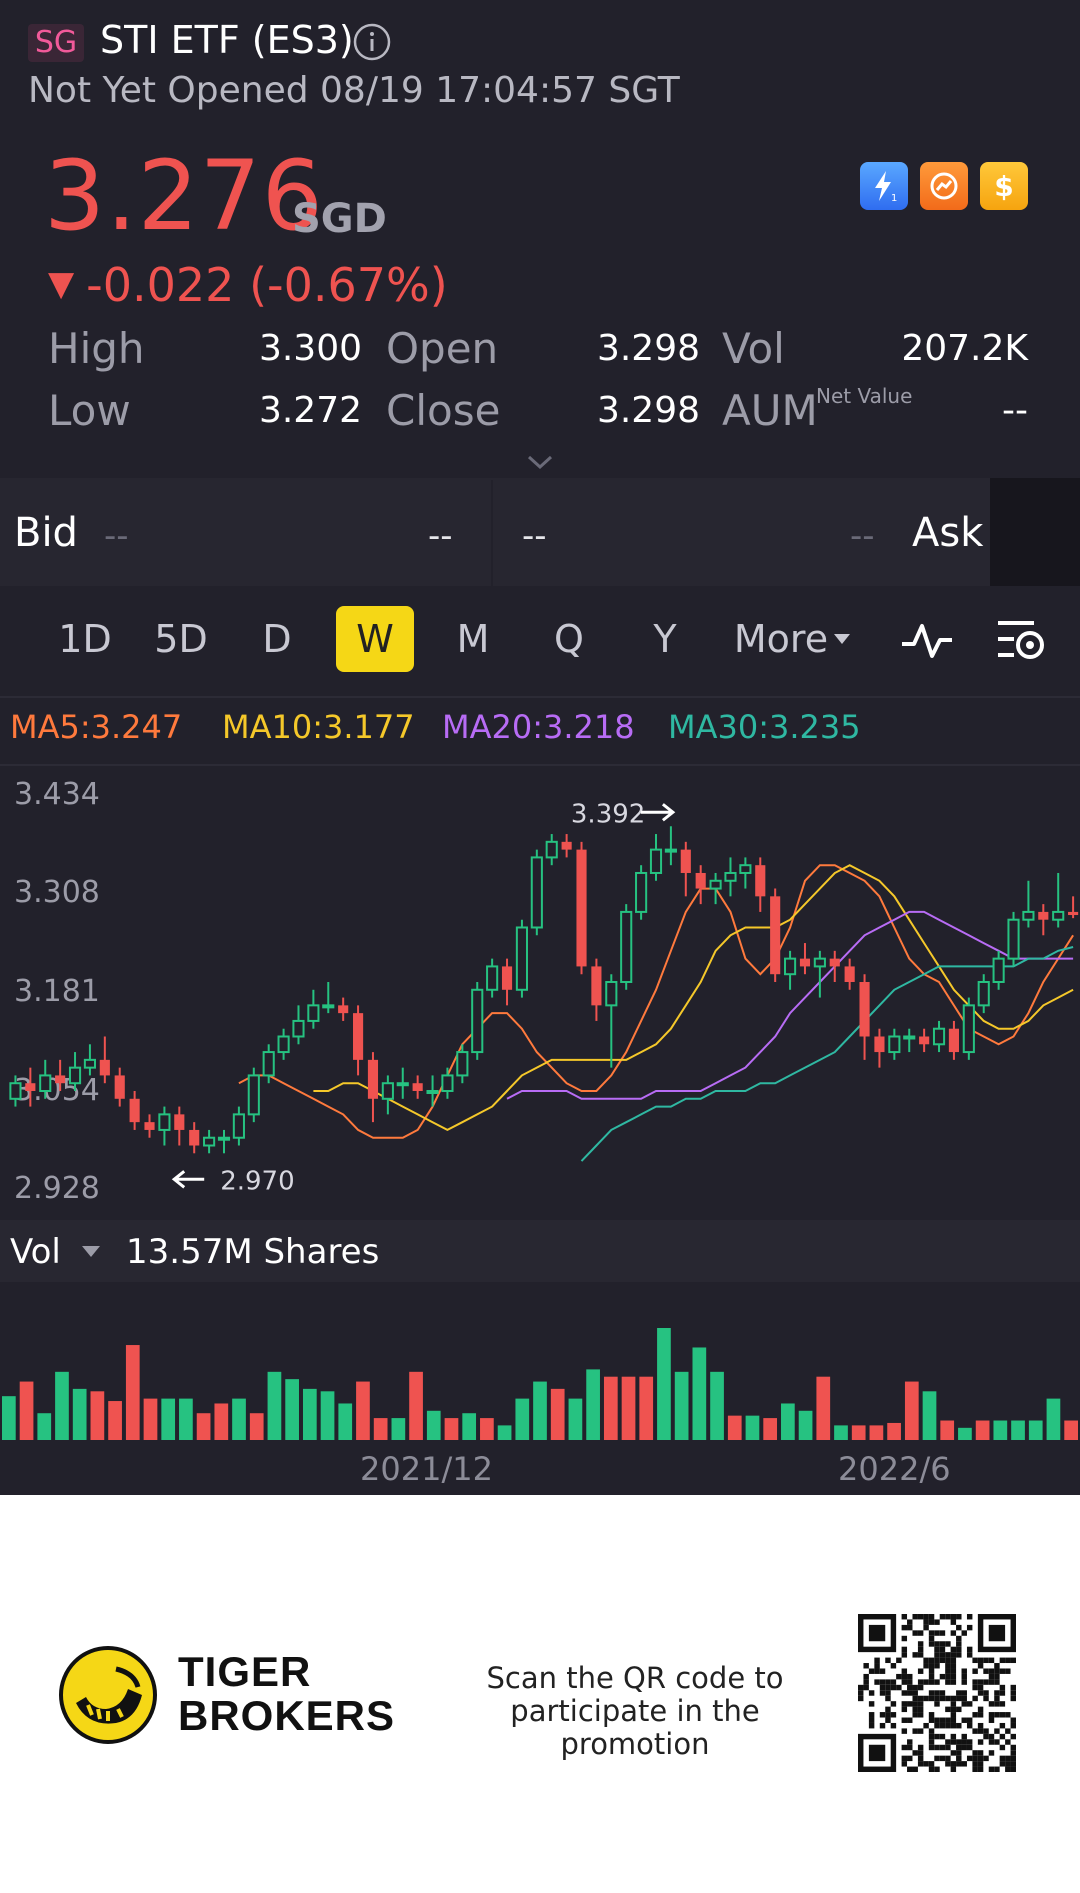  I want to click on info-icon, so click(372, 42).